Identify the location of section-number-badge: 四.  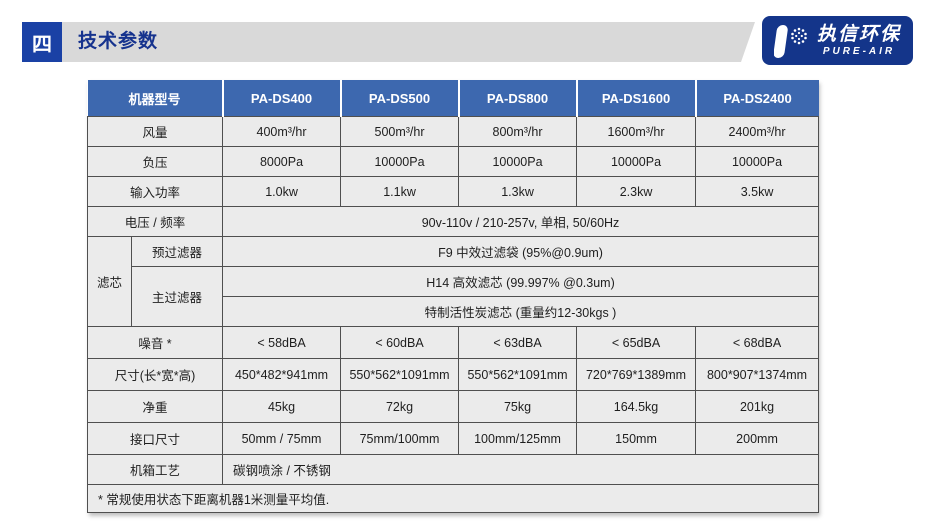
(42, 42).